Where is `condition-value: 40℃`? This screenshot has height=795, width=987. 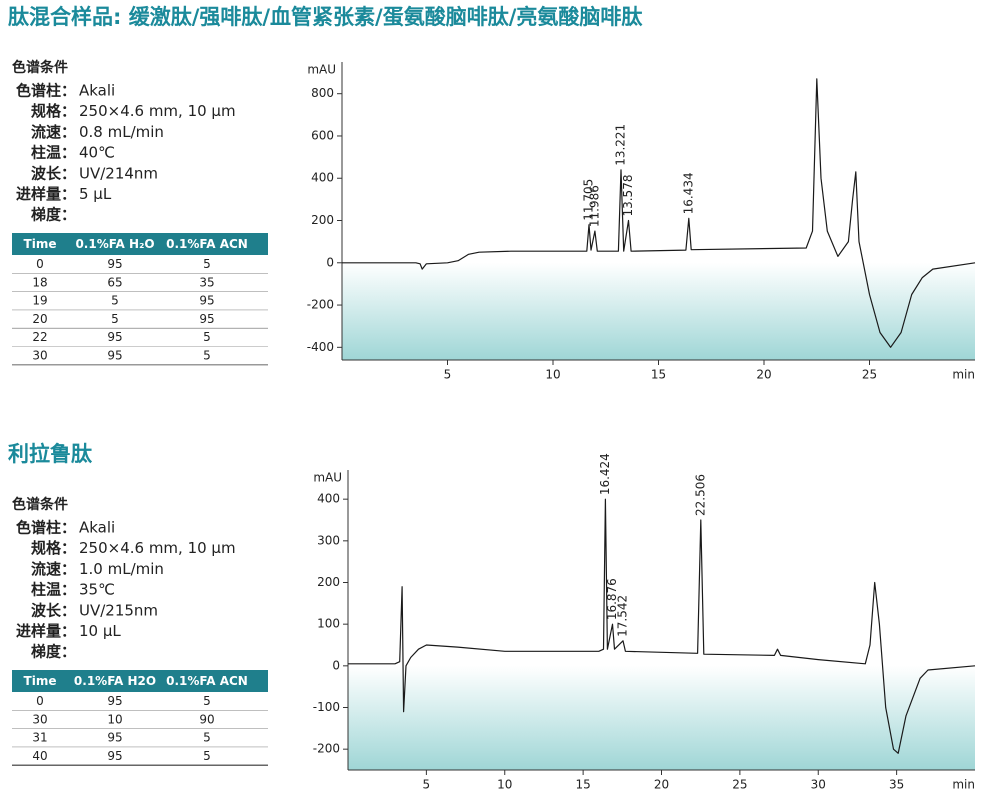
condition-value: 40℃ is located at coordinates (97, 153).